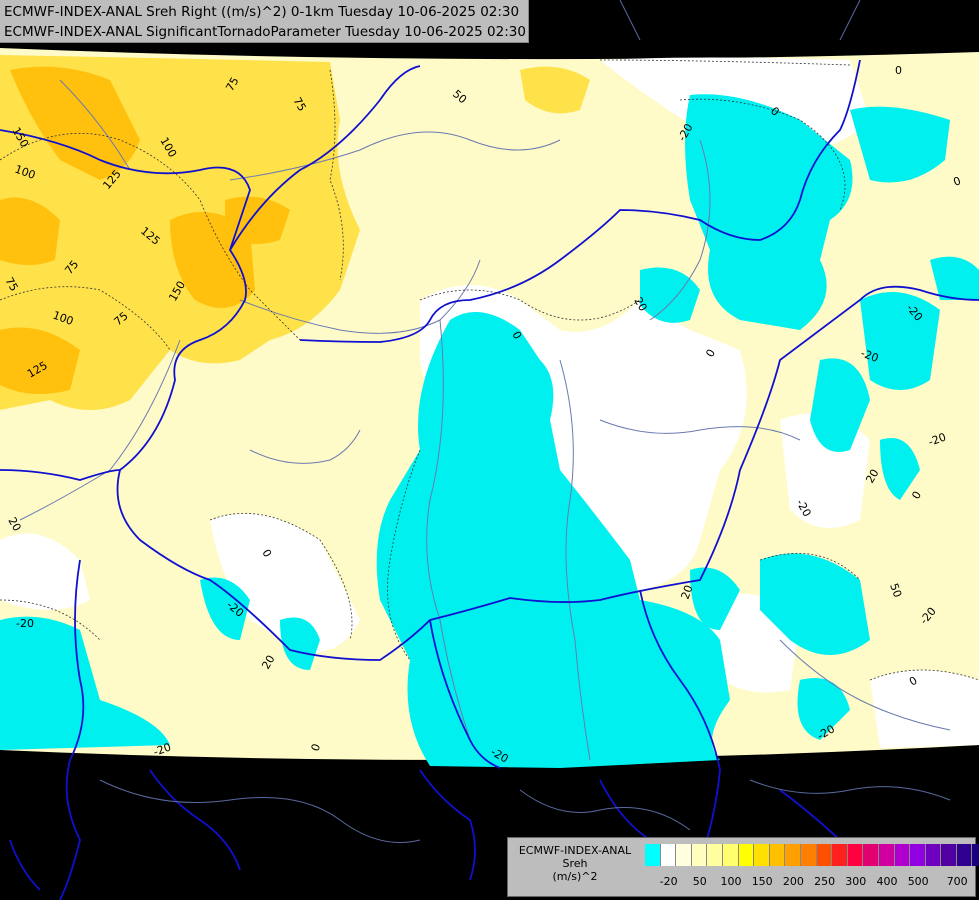 This screenshot has width=979, height=900. What do you see at coordinates (887, 881) in the screenshot?
I see `legend-tick-label: 400` at bounding box center [887, 881].